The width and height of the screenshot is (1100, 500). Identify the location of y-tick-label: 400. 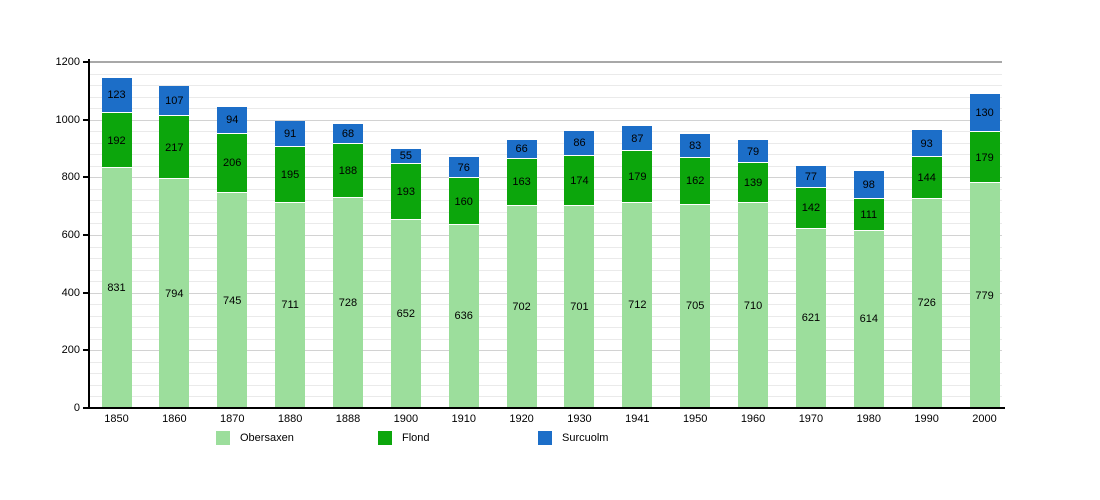
(70, 292).